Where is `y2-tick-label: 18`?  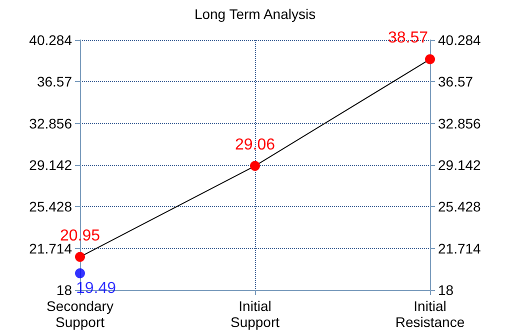 y2-tick-label: 18 is located at coordinates (446, 290).